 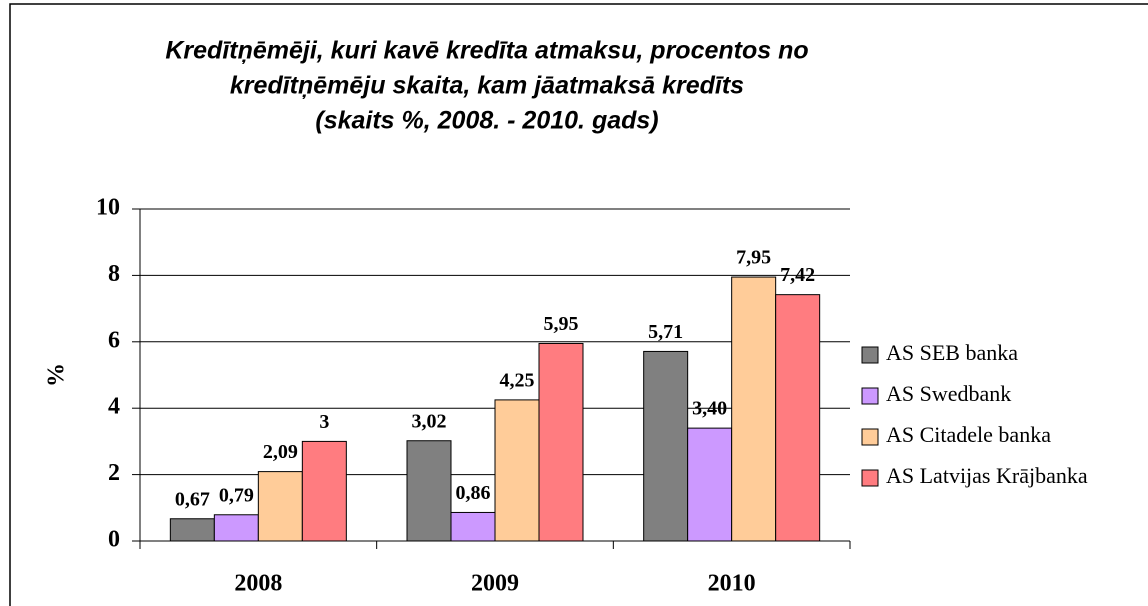 I want to click on data-label: 0,79, so click(x=236, y=495).